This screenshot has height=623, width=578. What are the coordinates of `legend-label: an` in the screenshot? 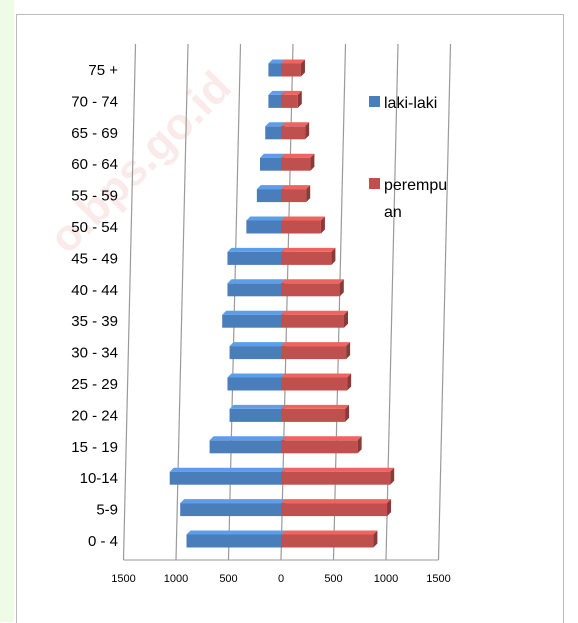 It's located at (393, 212).